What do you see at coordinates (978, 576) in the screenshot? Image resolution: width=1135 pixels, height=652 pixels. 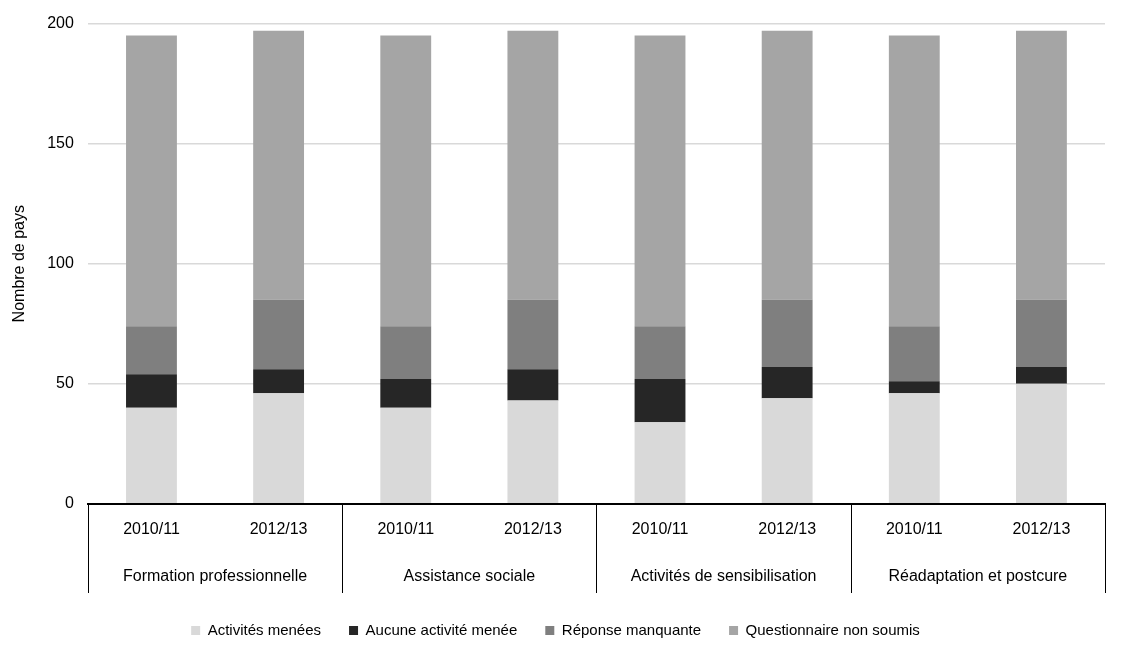 I see `text: Réadaptation et postcure` at bounding box center [978, 576].